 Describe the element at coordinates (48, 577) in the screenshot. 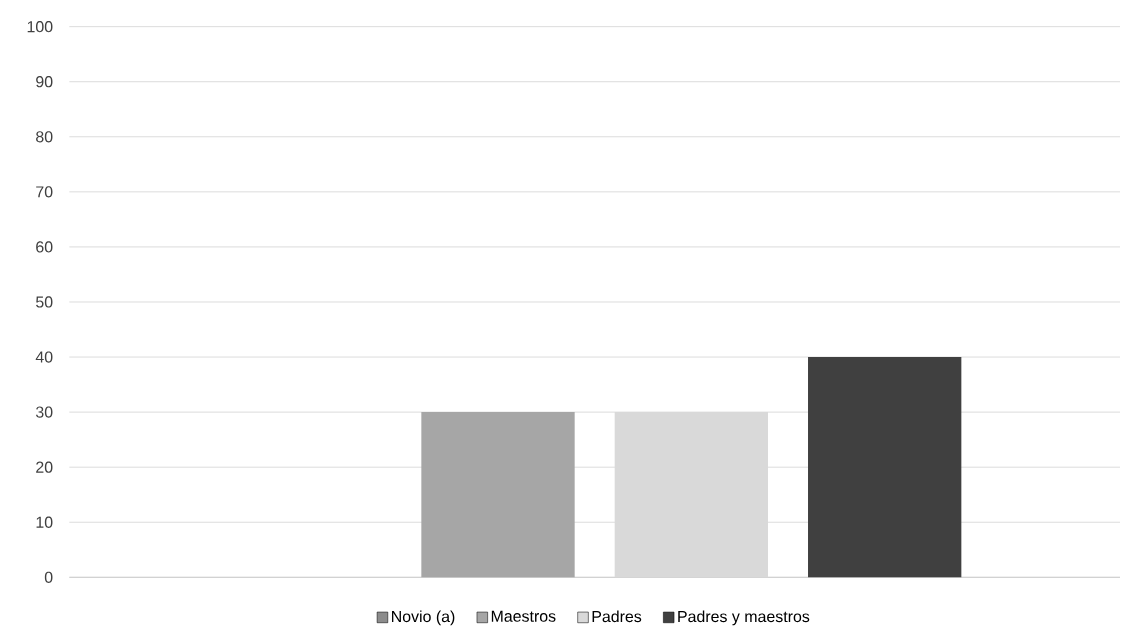

I see `y-tick-label: 0` at that location.